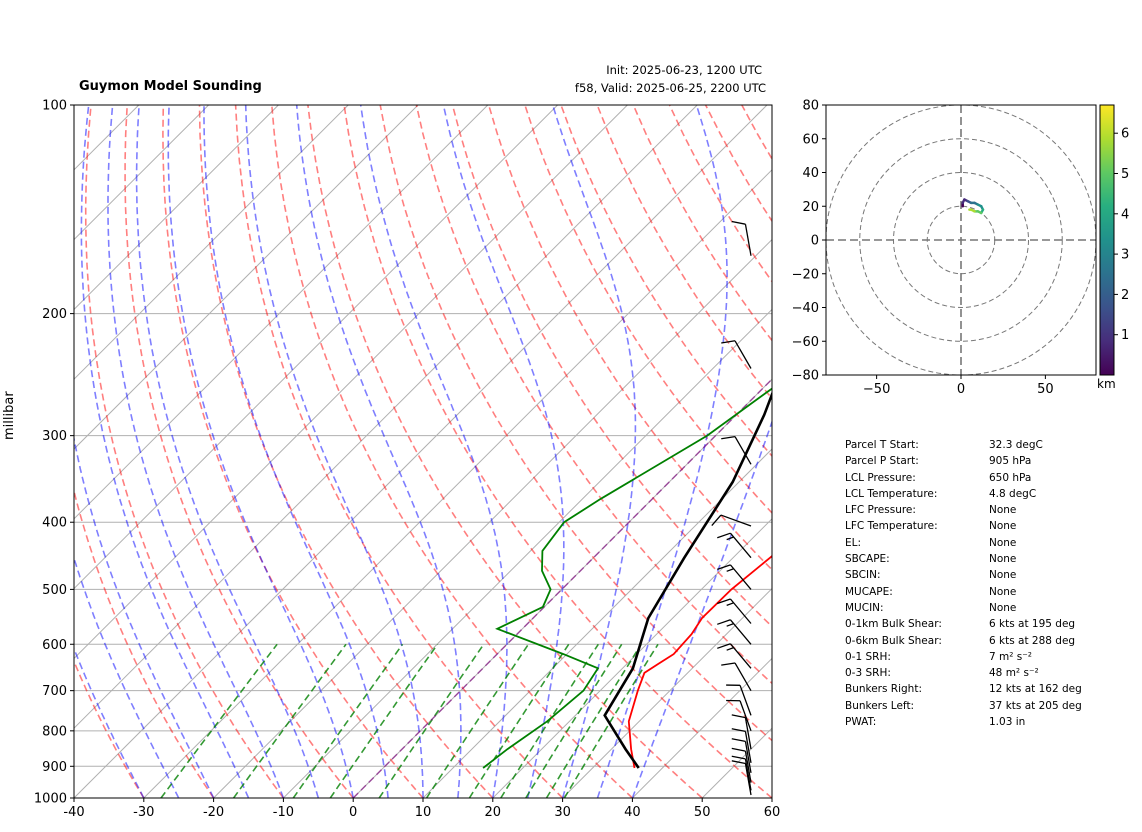 This screenshot has width=1142, height=832. What do you see at coordinates (810, 173) in the screenshot?
I see `hodo-y-tick-label: 40` at bounding box center [810, 173].